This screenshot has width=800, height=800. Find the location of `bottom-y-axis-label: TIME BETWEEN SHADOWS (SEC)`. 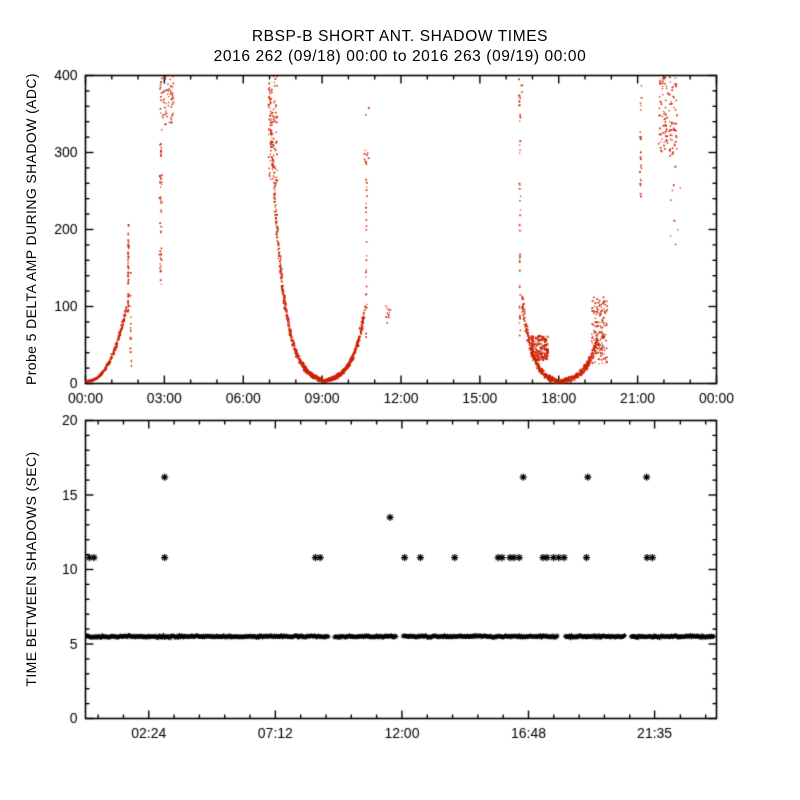

bottom-y-axis-label: TIME BETWEEN SHADOWS (SEC) is located at coordinates (31, 569).